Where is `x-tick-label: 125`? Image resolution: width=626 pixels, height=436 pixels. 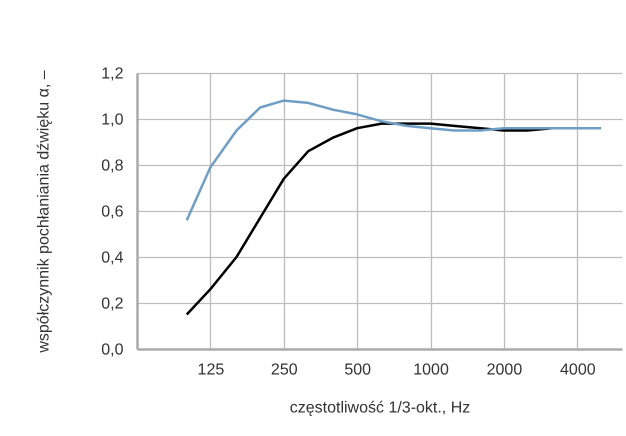 x-tick-label: 125 is located at coordinates (211, 370).